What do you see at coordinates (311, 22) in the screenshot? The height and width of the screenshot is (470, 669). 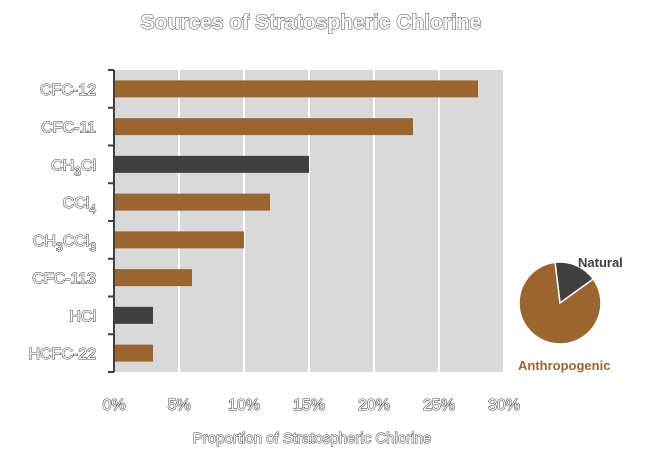 I see `chart-title: Sources of Stratospheric Chlorine` at bounding box center [311, 22].